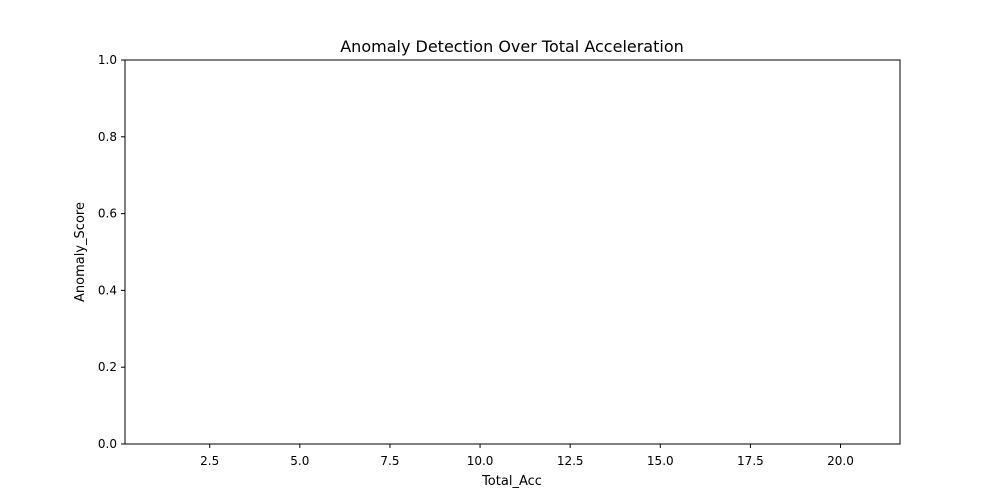 The width and height of the screenshot is (1000, 500). I want to click on x-tick-label: 12.5, so click(570, 461).